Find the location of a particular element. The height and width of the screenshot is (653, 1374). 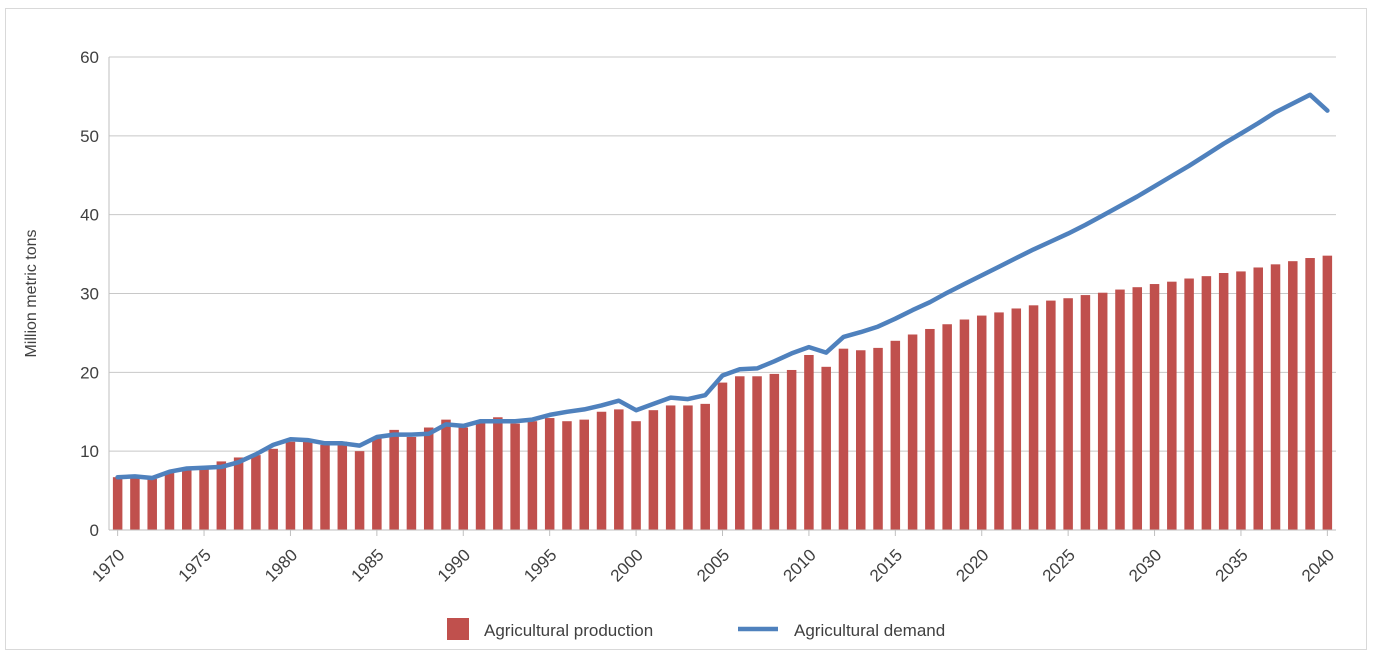

production-bar-2014 is located at coordinates (878, 438).